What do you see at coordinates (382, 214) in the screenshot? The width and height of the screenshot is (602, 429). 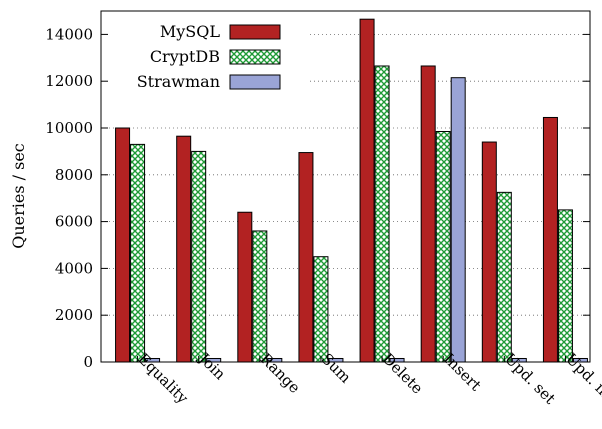 I see `bar-cryptdb-delete` at bounding box center [382, 214].